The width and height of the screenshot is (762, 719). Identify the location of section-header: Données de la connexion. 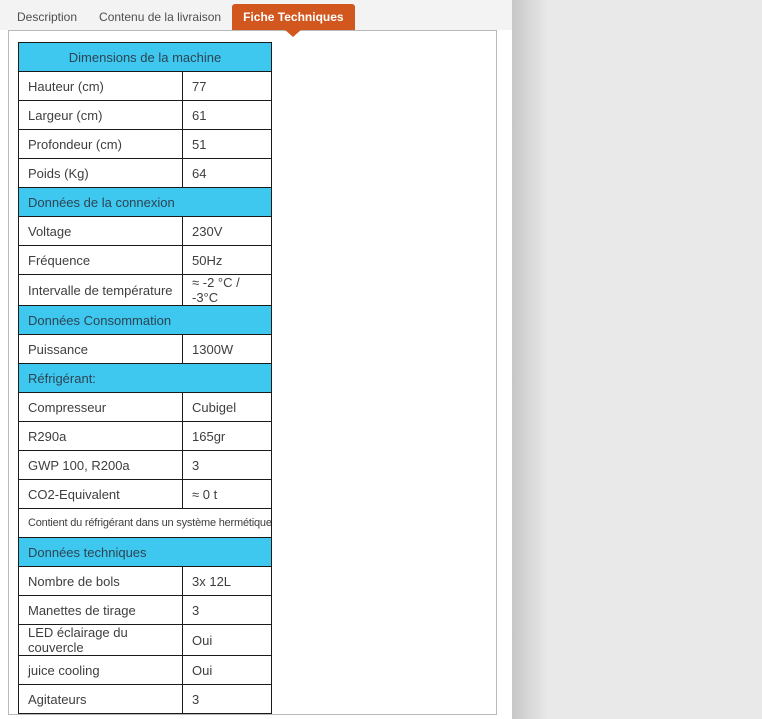
(145, 202).